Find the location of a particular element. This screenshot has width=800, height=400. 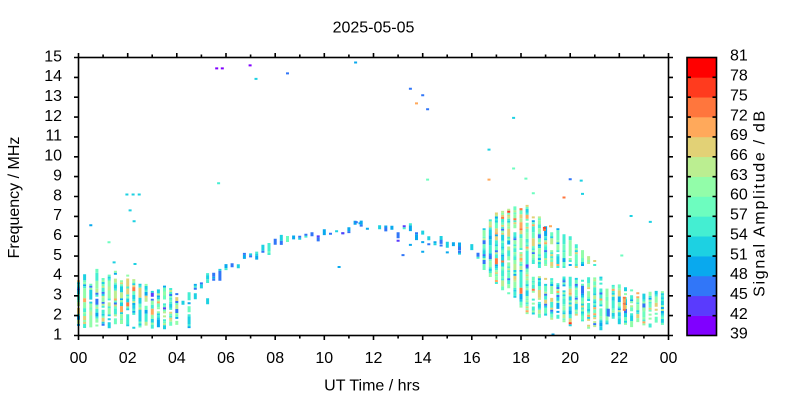

svg-text: 57 is located at coordinates (739, 215).